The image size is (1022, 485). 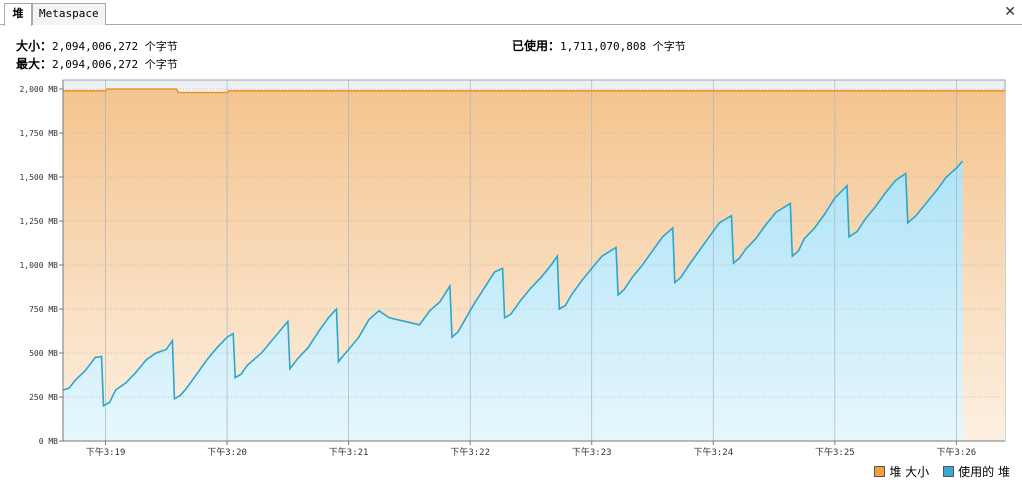 I want to click on x-tick-label: 下午3:24, so click(x=713, y=452).